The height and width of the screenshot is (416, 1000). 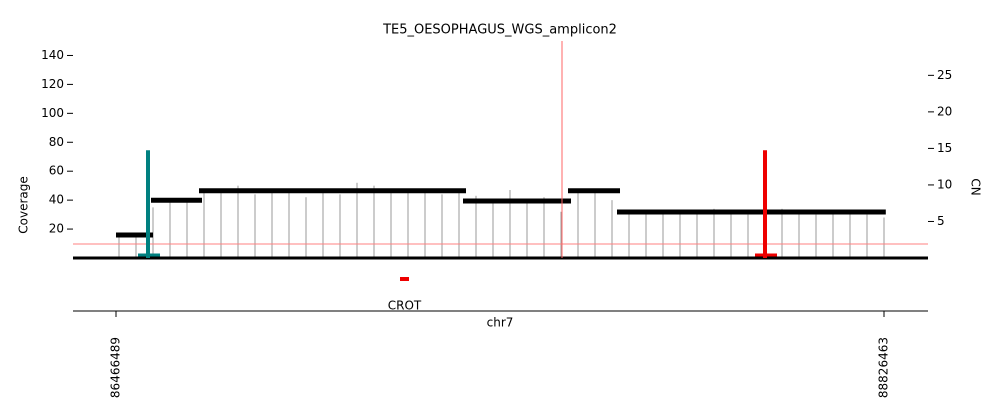 What do you see at coordinates (52, 55) in the screenshot?
I see `y-tick-label: 140` at bounding box center [52, 55].